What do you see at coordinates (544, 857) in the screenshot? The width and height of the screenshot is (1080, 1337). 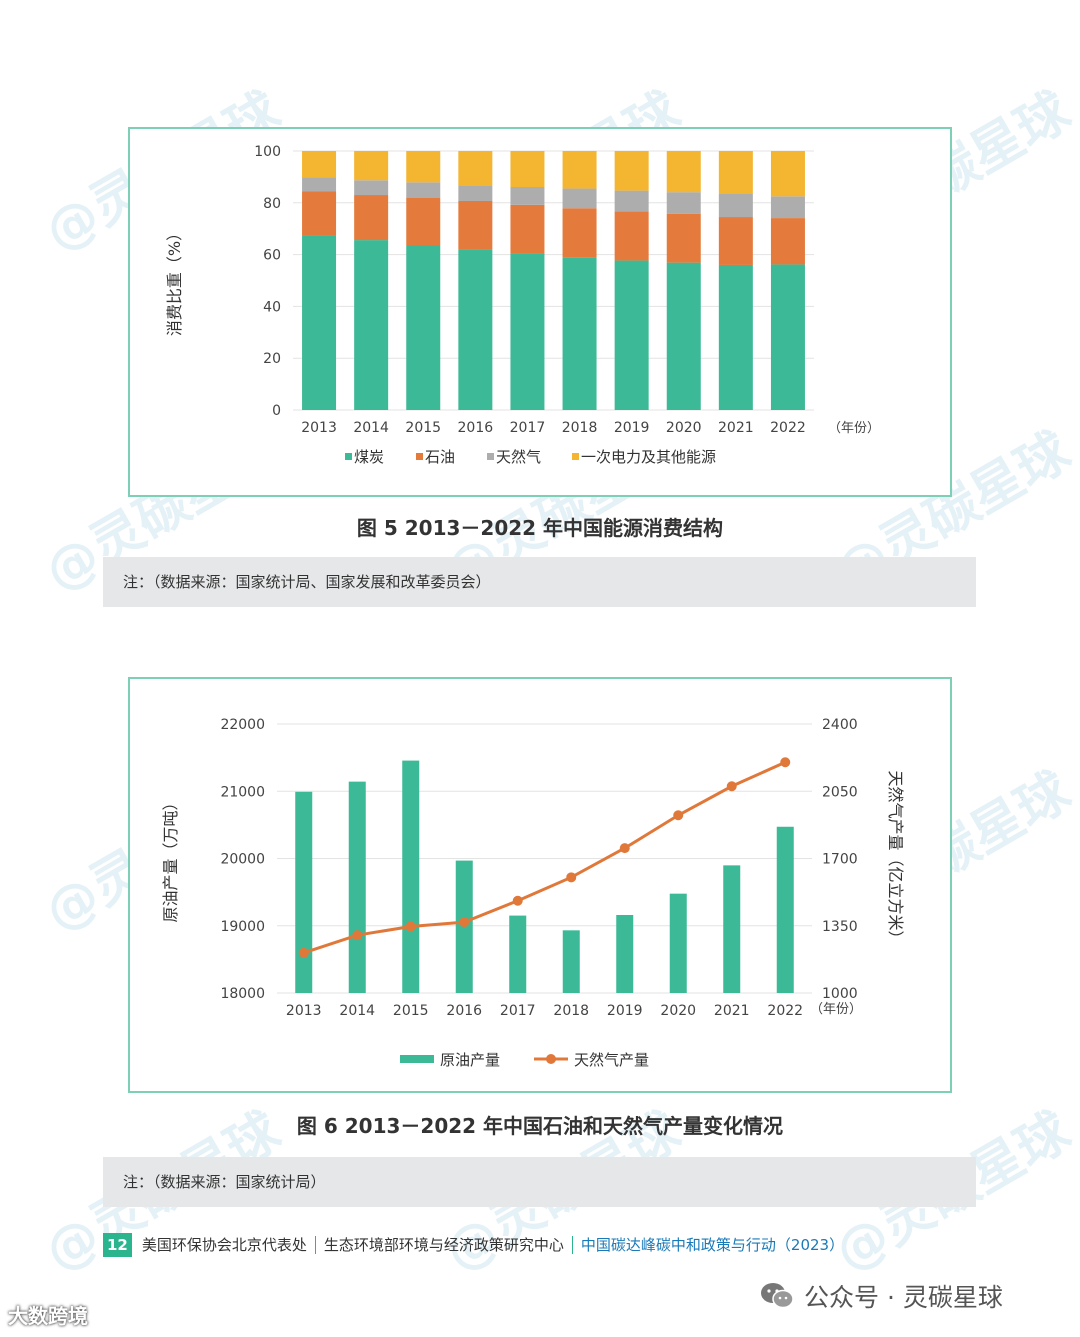 I see `gas-production-line` at bounding box center [544, 857].